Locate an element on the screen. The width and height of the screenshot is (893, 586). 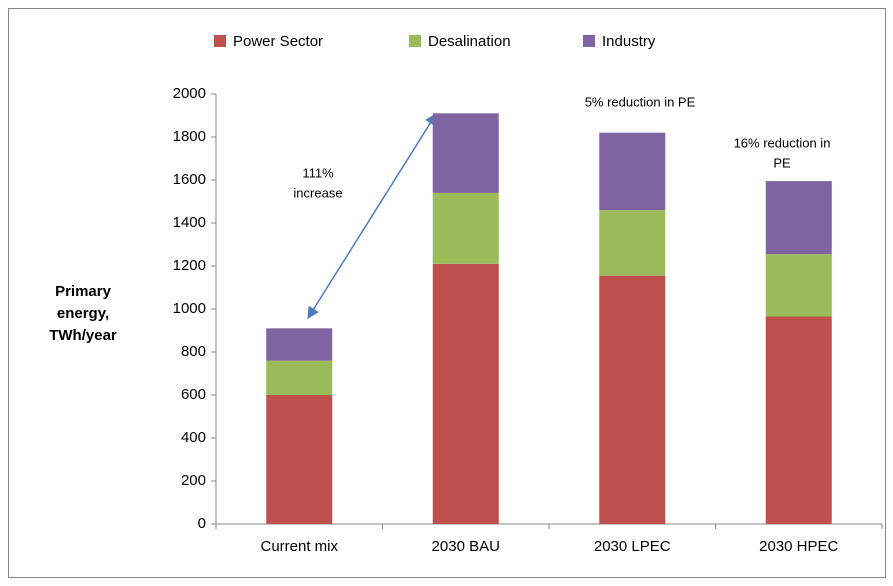
annotation: 5% reduction in PE is located at coordinates (640, 101).